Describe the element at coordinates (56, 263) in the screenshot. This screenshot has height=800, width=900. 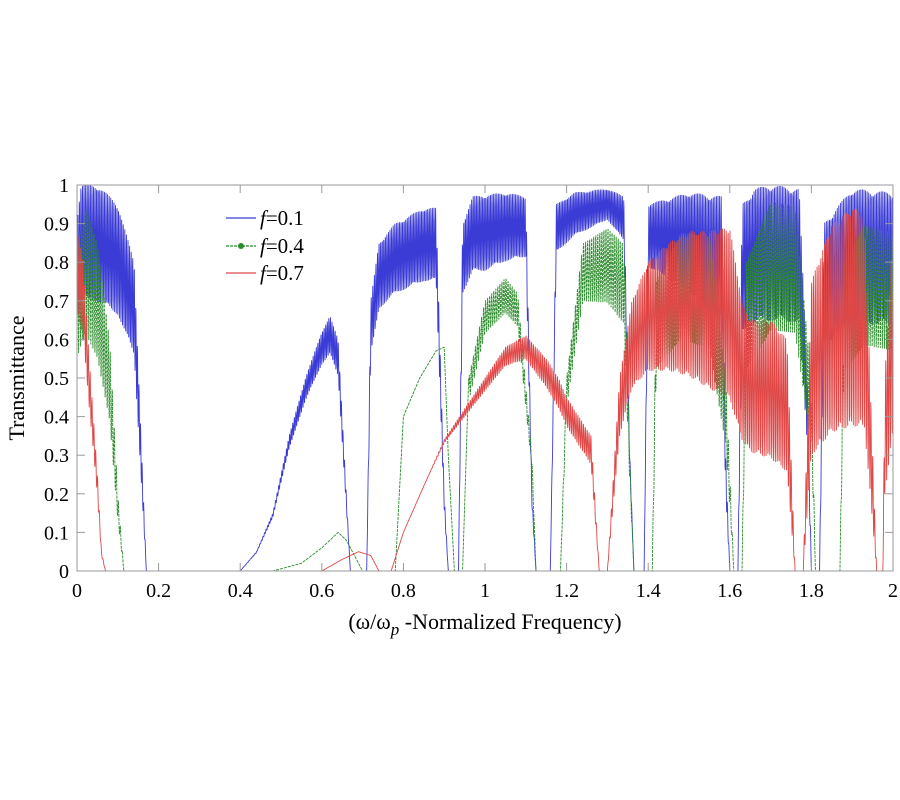
I see `y-tick-label: 0.8` at that location.